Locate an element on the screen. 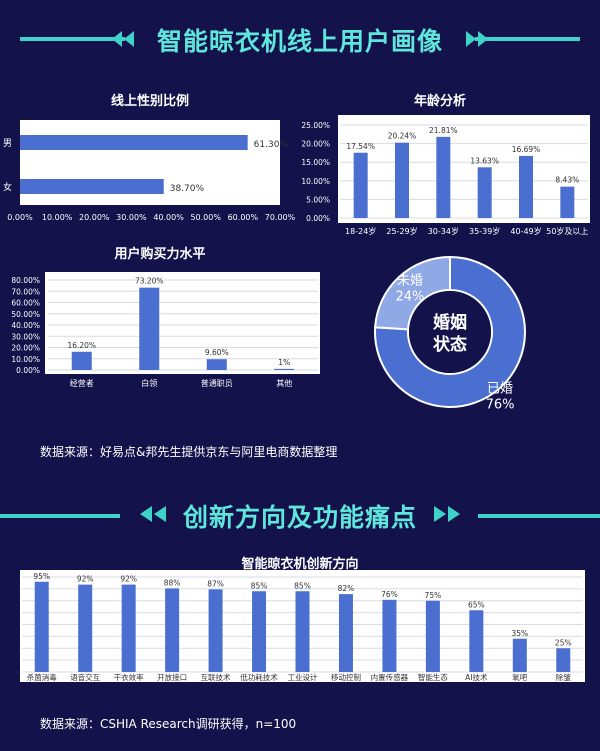 The height and width of the screenshot is (751, 600). source-note-2: 数据来源：CSHIA Research调研获得，n=100 is located at coordinates (168, 724).